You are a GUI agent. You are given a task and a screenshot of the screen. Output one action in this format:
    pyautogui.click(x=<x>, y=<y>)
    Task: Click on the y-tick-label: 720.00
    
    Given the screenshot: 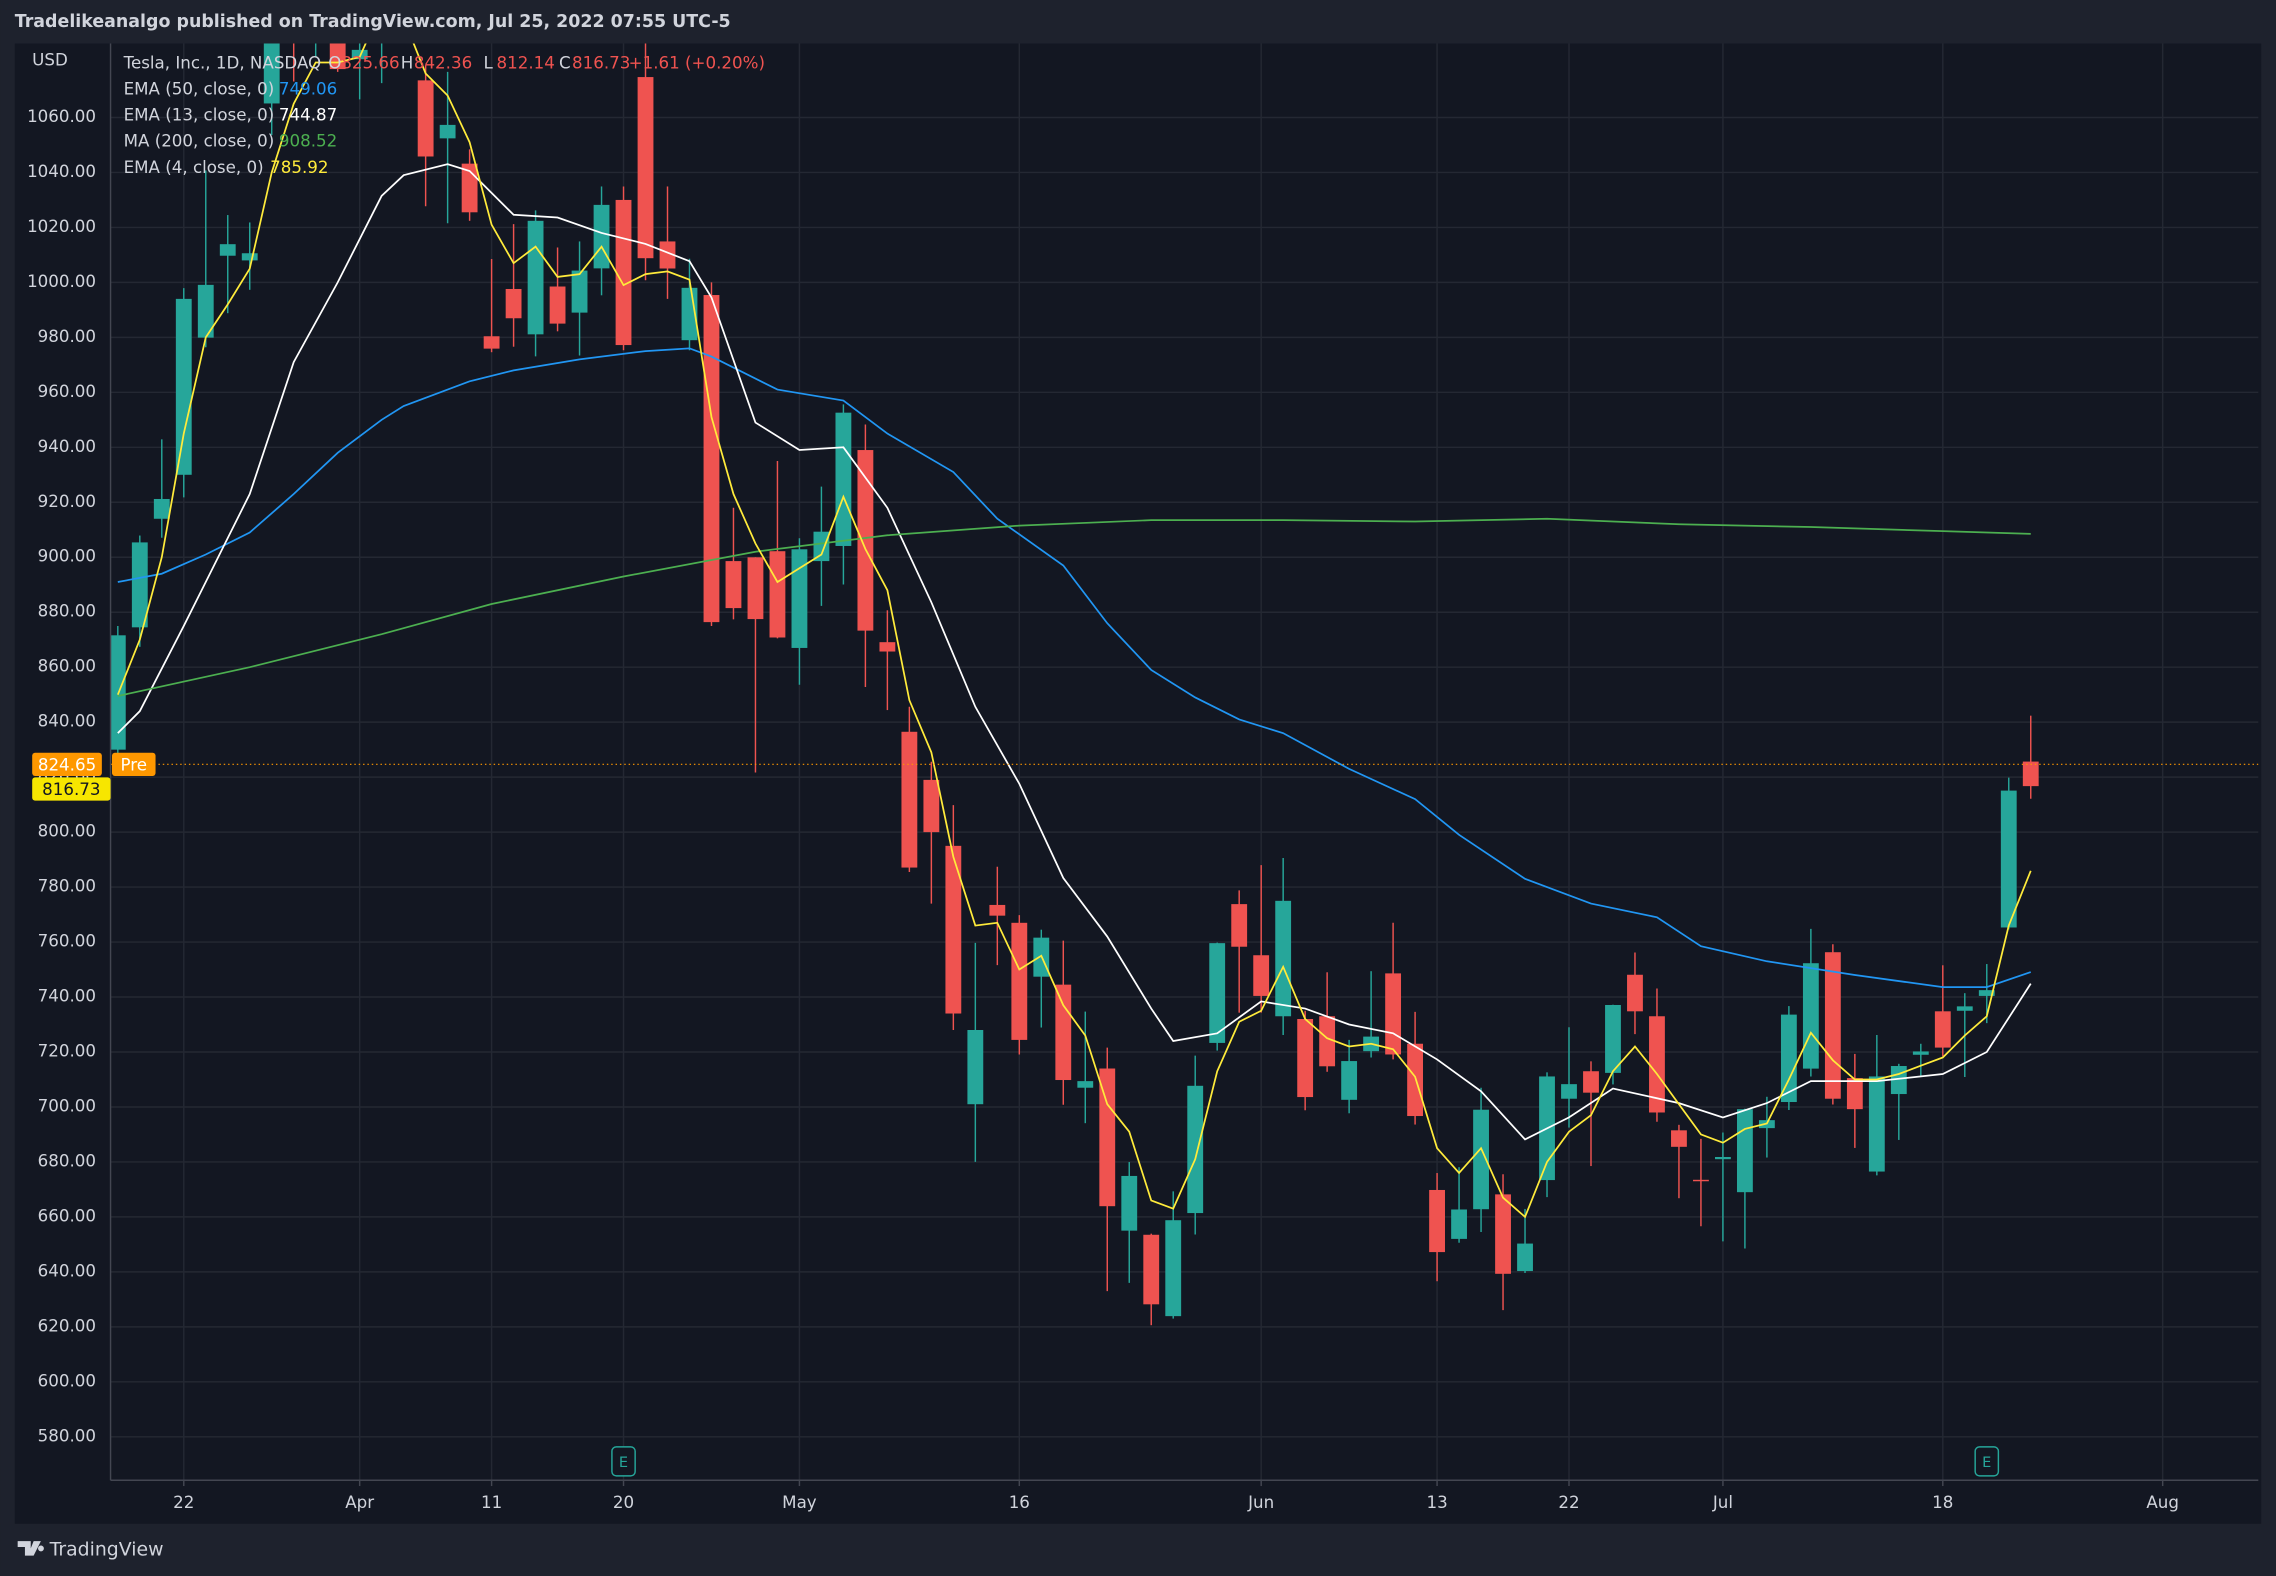 What is the action you would take?
    pyautogui.click(x=67, y=1050)
    